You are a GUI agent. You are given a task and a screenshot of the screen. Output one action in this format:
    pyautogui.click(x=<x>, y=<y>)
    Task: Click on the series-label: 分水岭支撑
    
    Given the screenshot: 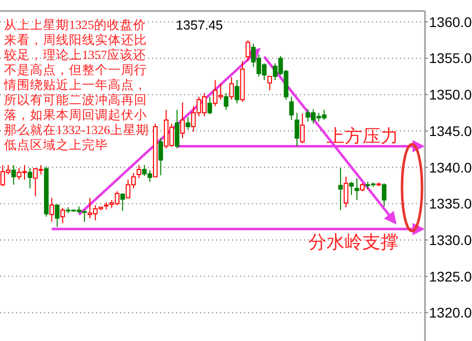 What is the action you would take?
    pyautogui.click(x=353, y=242)
    